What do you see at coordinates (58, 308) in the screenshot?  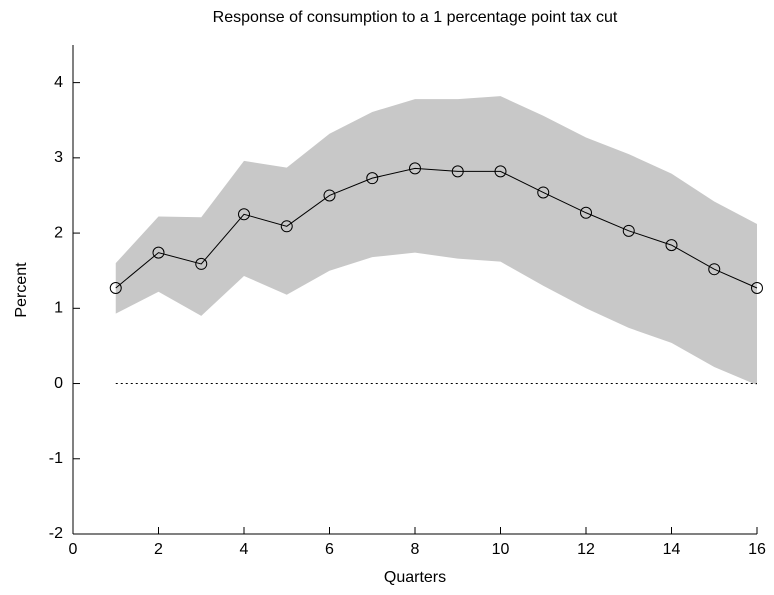 I see `y-tick-label: 1` at bounding box center [58, 308].